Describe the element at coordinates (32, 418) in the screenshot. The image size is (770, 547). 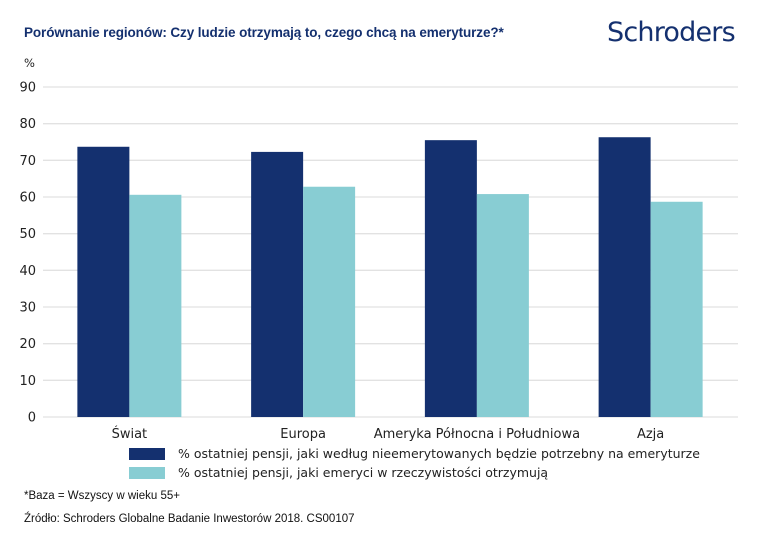
I see `y-tick-label: 0` at that location.